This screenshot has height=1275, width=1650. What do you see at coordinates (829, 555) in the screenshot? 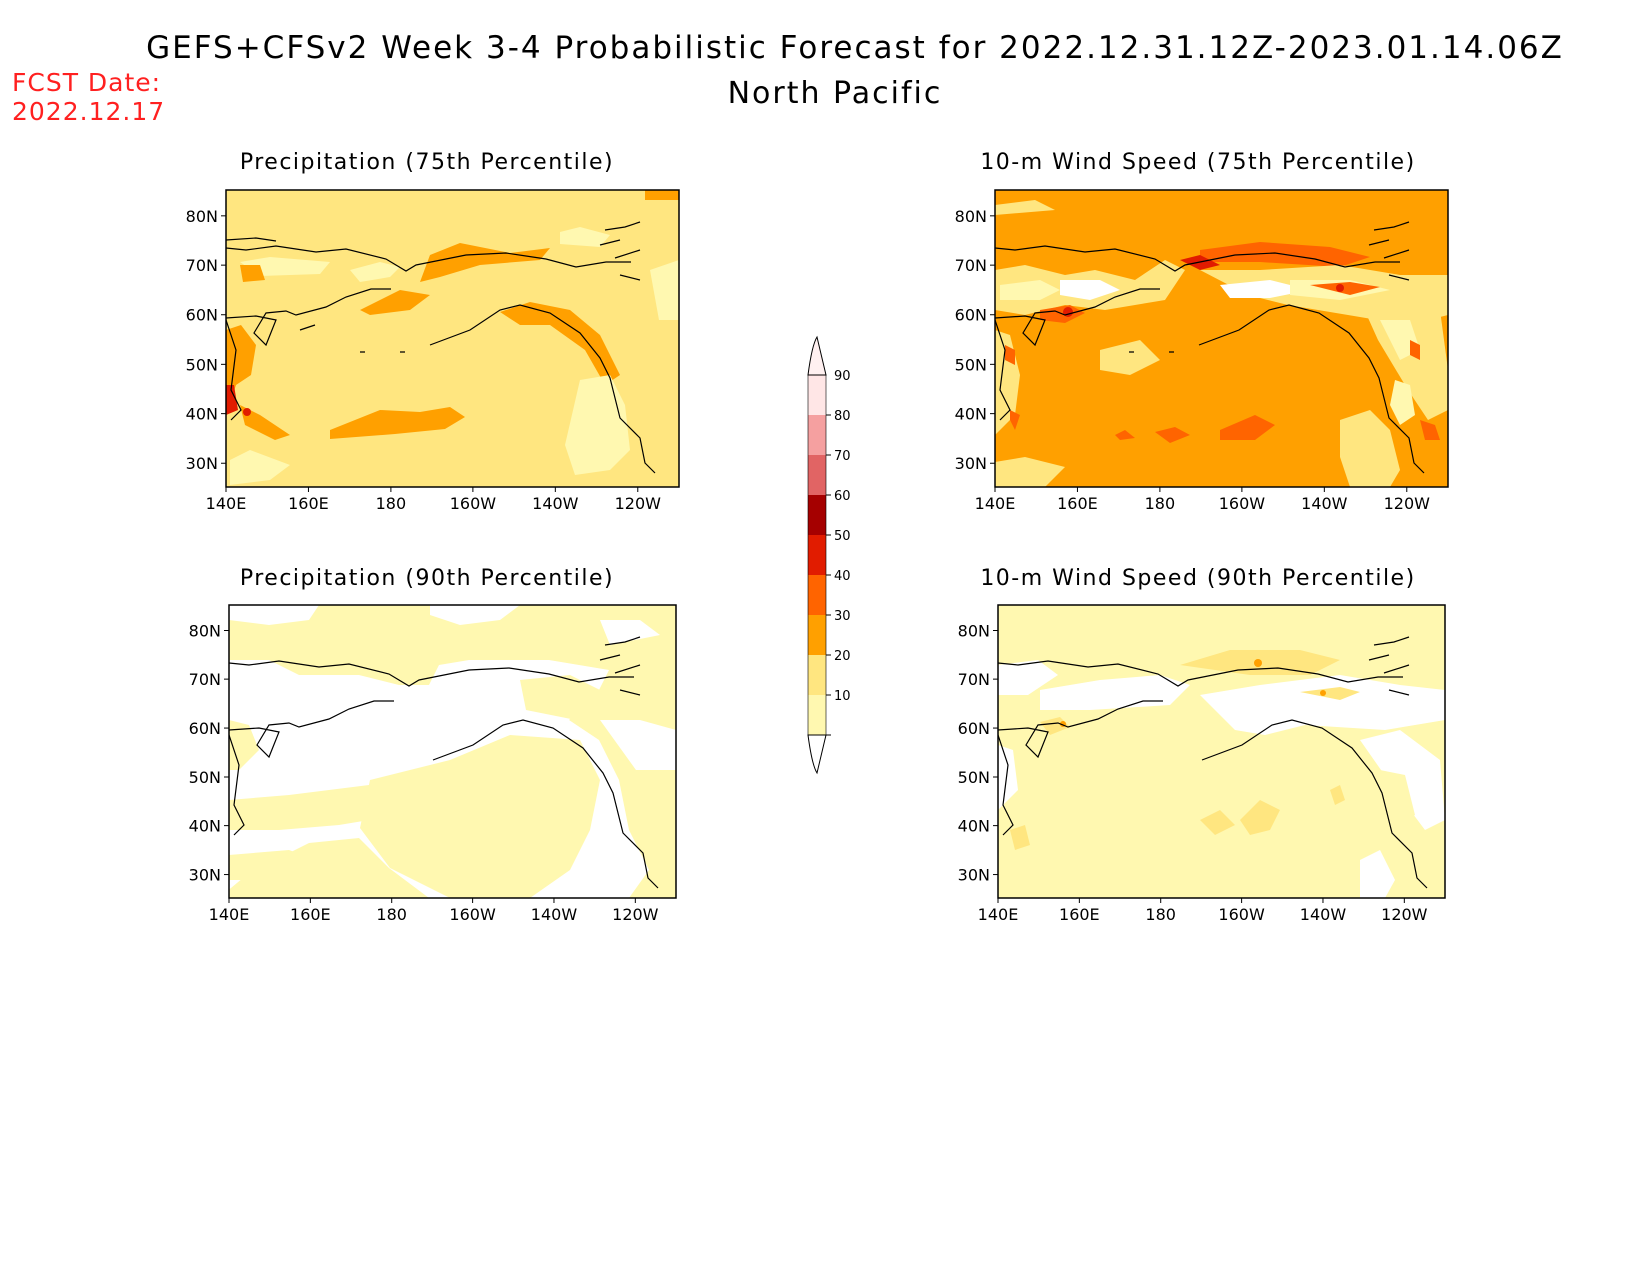
I see `colorbar: 90 80 70 60 50 40 30 20 10` at bounding box center [829, 555].